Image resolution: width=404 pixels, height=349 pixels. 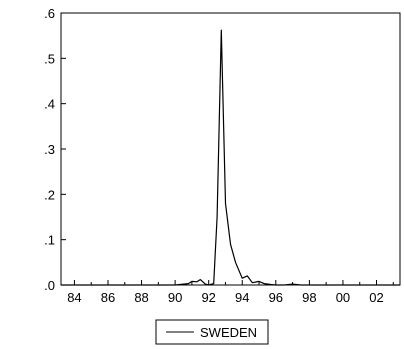 I want to click on x-tick-label: 98, so click(x=309, y=297).